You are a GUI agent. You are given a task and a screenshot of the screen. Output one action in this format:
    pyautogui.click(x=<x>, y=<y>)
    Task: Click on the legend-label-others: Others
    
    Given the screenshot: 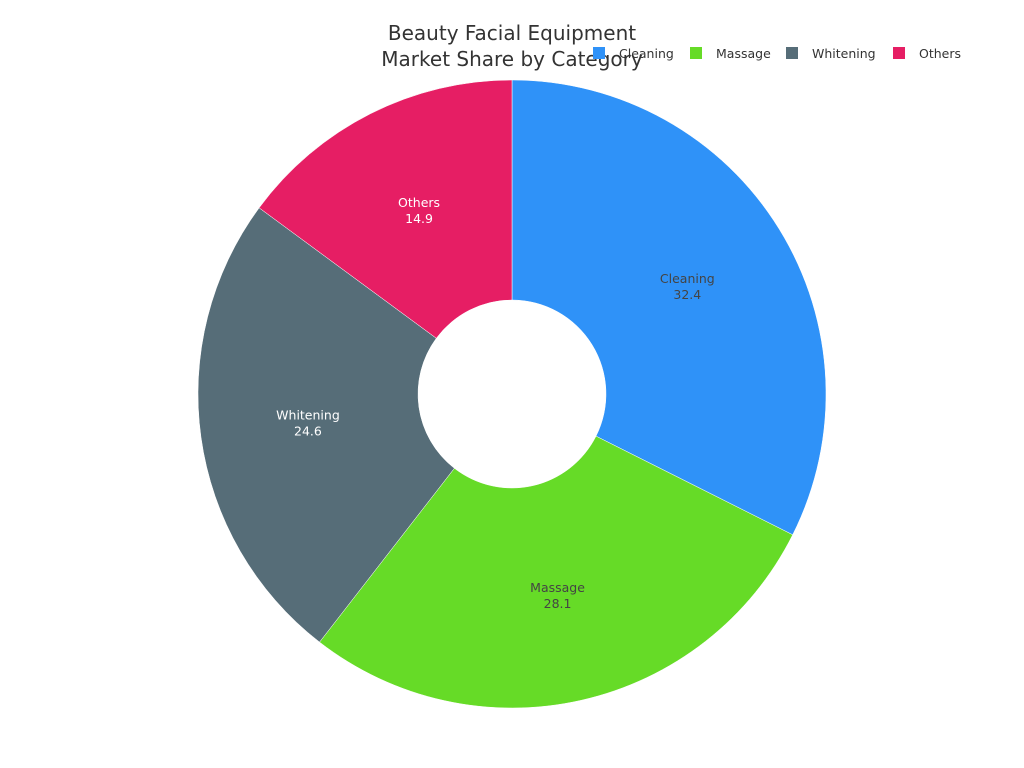 What is the action you would take?
    pyautogui.click(x=940, y=53)
    